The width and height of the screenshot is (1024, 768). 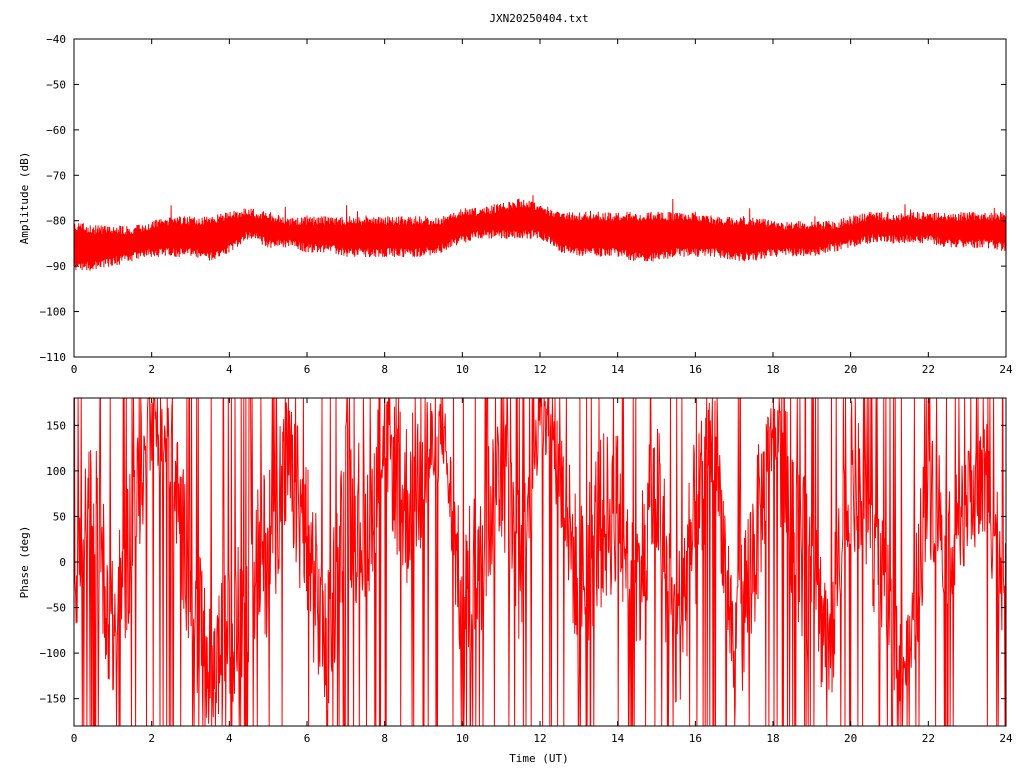 What do you see at coordinates (462, 369) in the screenshot?
I see `amplitude-x-tick-label: 10` at bounding box center [462, 369].